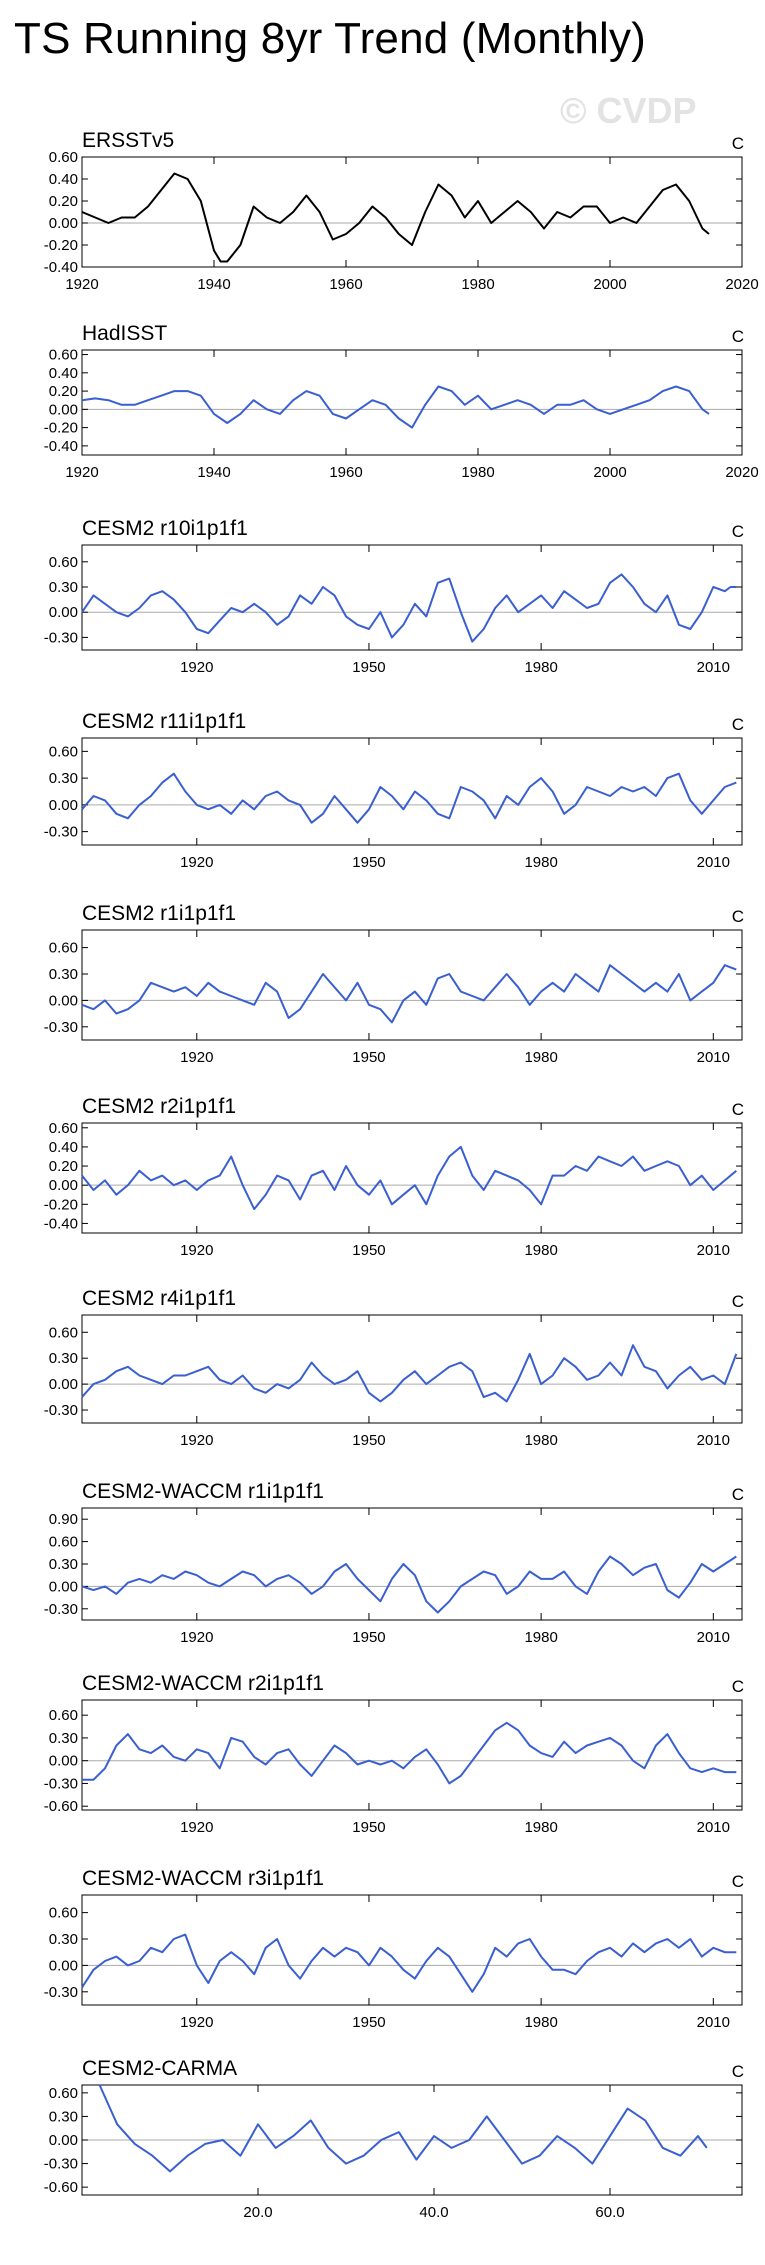  I want to click on x-tick-label: 2020, so click(741, 284).